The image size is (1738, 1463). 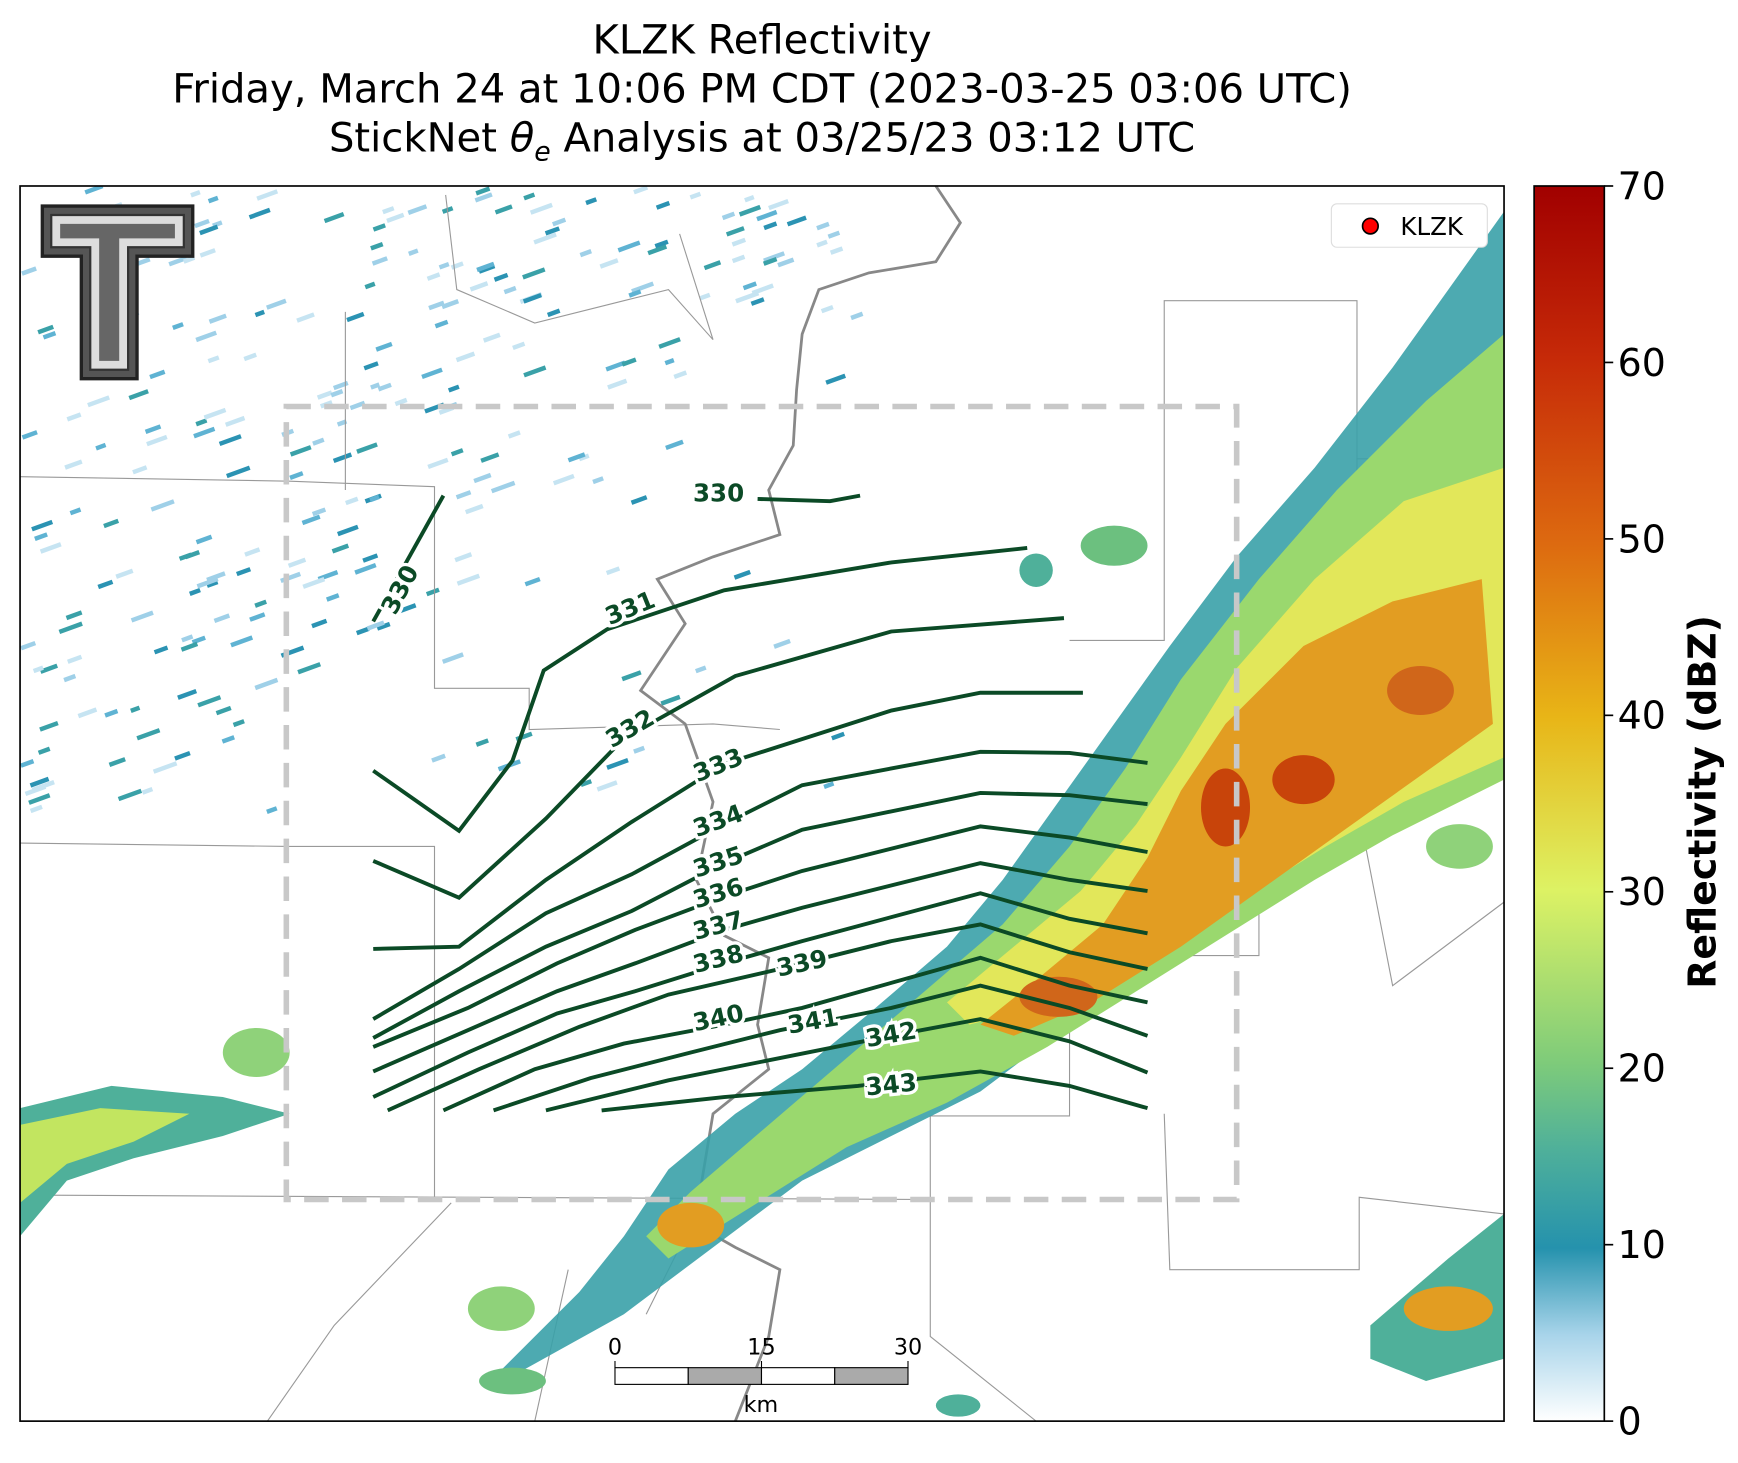 I want to click on colorbar-tick-label: 0, so click(x=1630, y=1422).